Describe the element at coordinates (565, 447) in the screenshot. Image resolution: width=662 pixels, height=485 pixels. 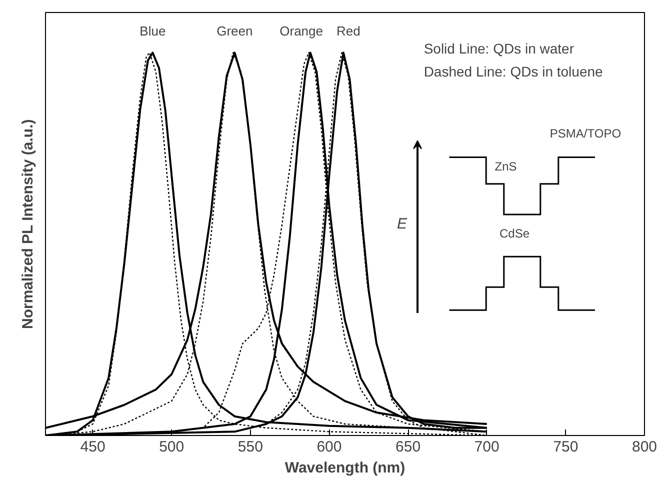
I see `x-tick-label: 750` at that location.